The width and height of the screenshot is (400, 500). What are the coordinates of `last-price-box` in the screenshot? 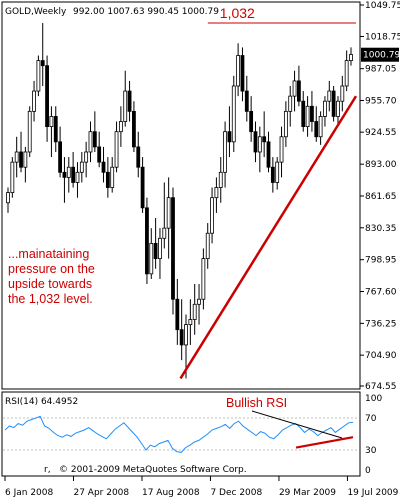 It's located at (380, 54).